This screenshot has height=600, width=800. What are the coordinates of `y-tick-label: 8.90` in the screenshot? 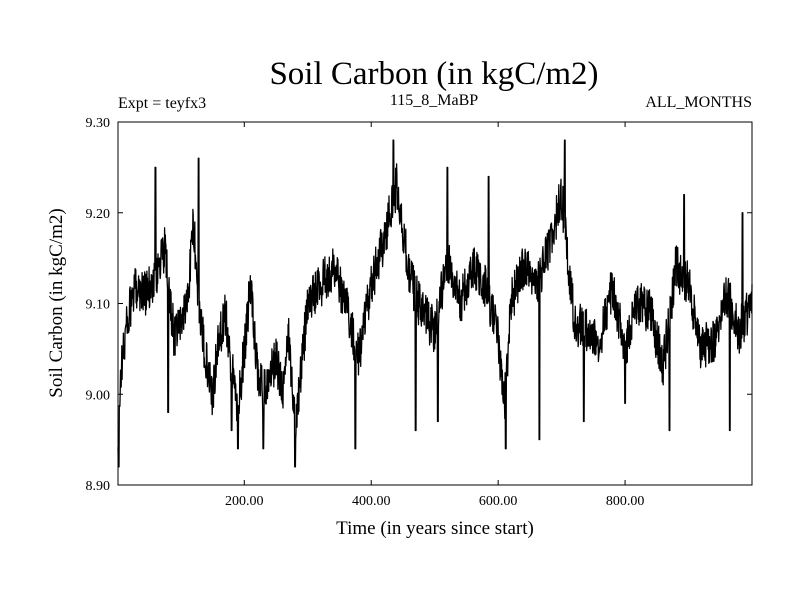 It's located at (98, 486).